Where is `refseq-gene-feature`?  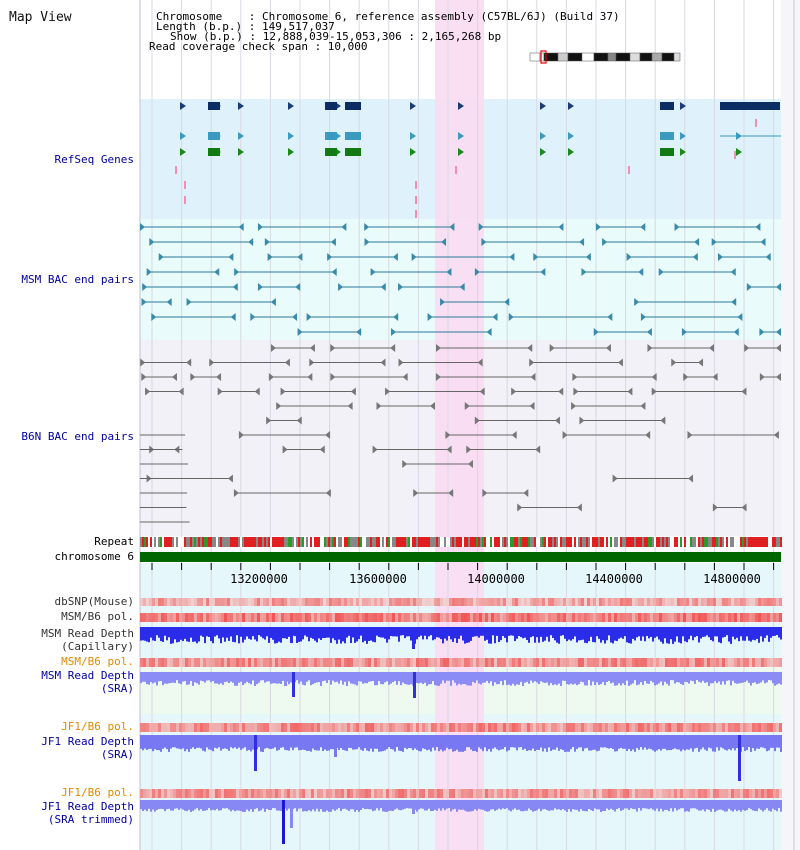 refseq-gene-feature is located at coordinates (683, 152).